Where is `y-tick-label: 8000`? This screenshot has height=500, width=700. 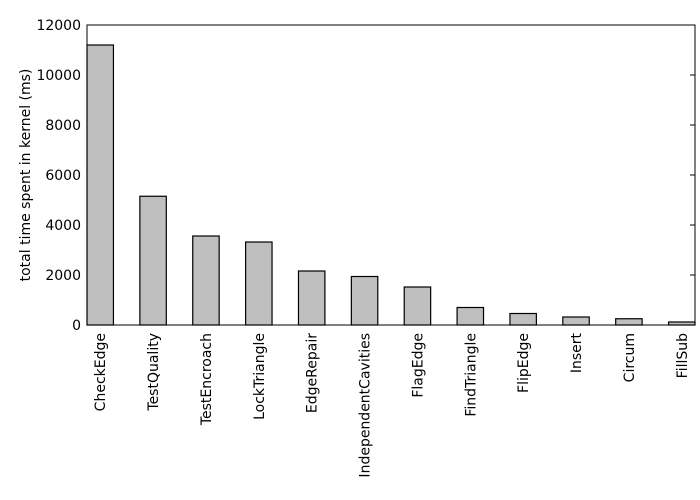 y-tick-label: 8000 is located at coordinates (63, 126).